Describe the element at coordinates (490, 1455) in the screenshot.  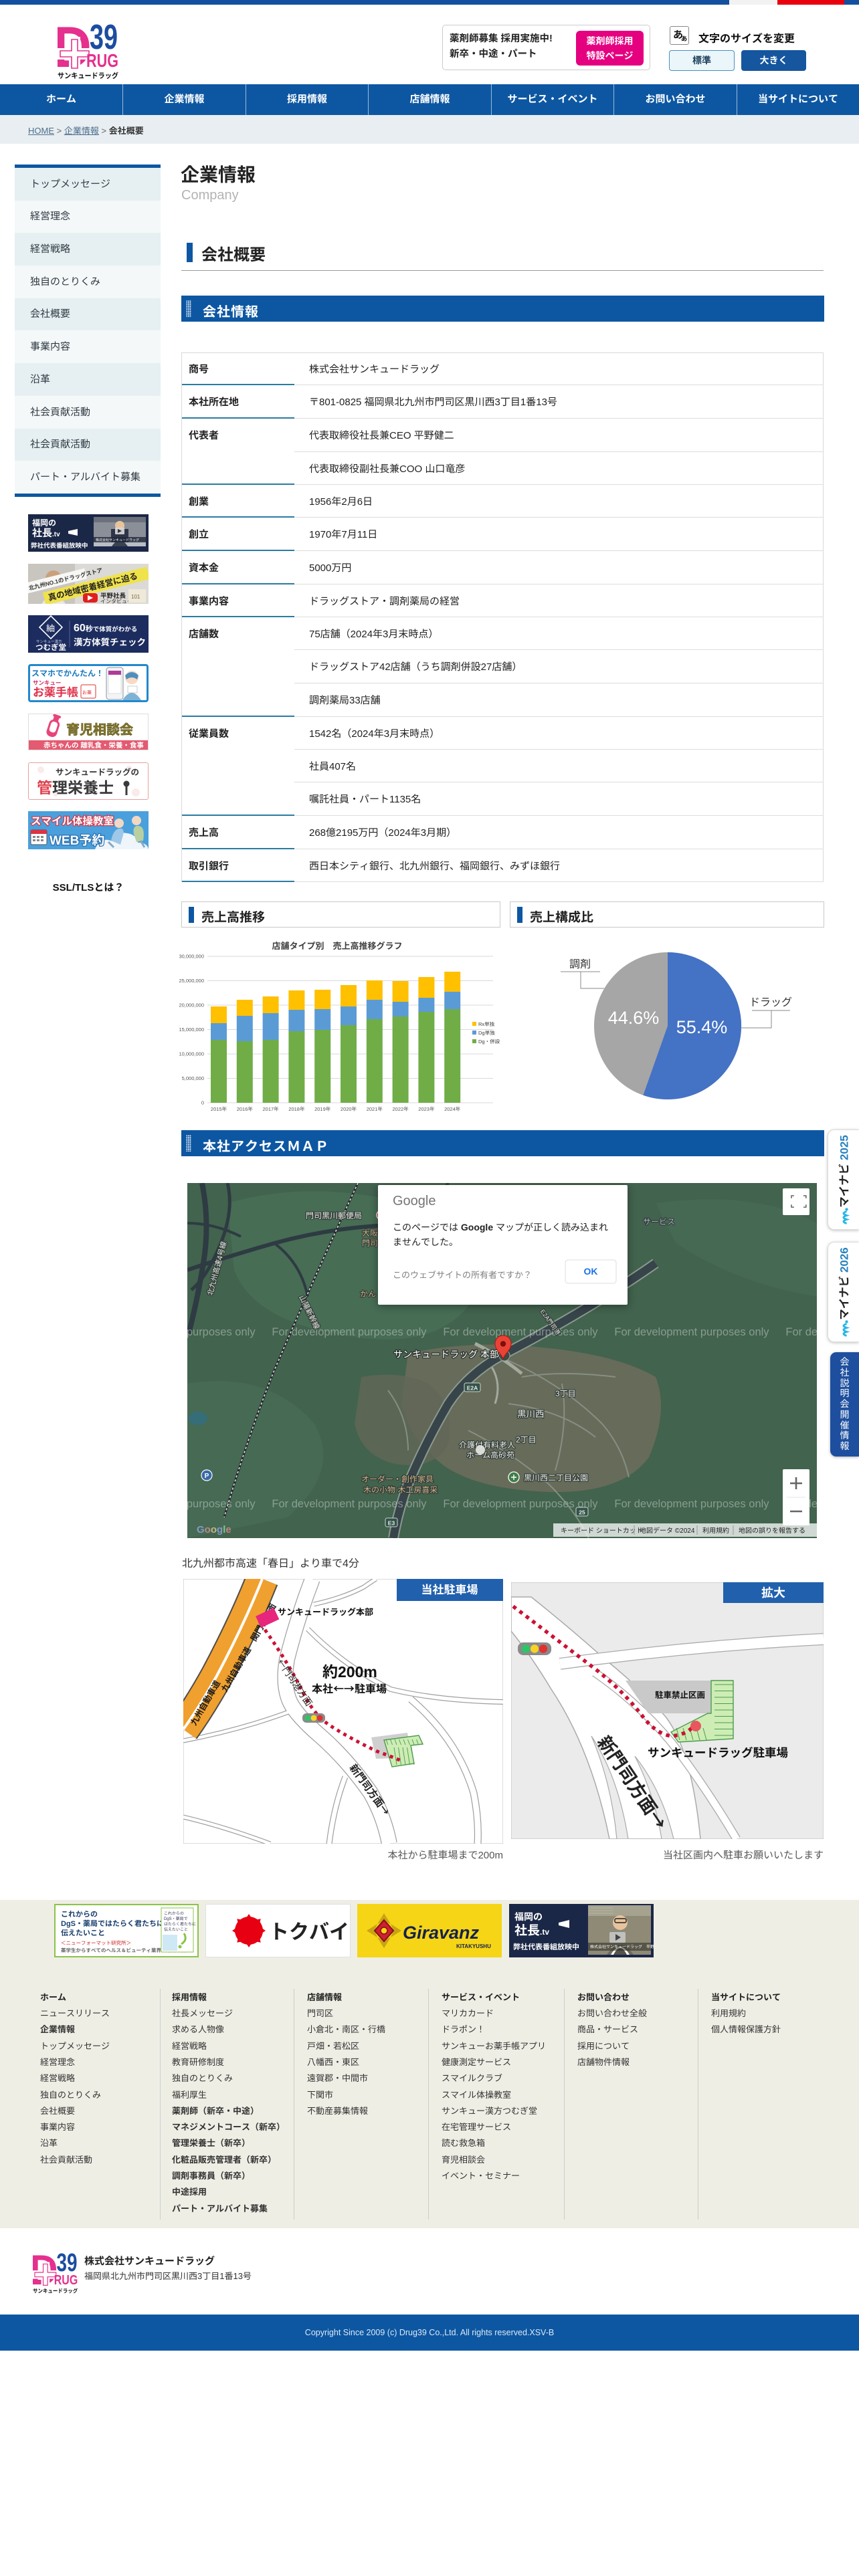
I see `svg-text: ホーム高砂苑` at that location.